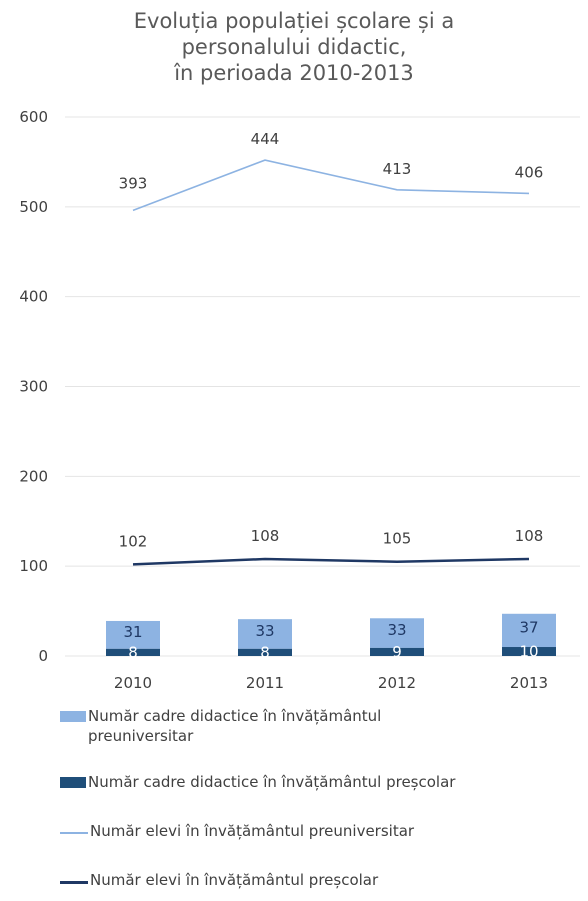 The height and width of the screenshot is (901, 588). Describe the element at coordinates (234, 880) in the screenshot. I see `legend-label: Număr elevi în învățământul preșcolar` at that location.